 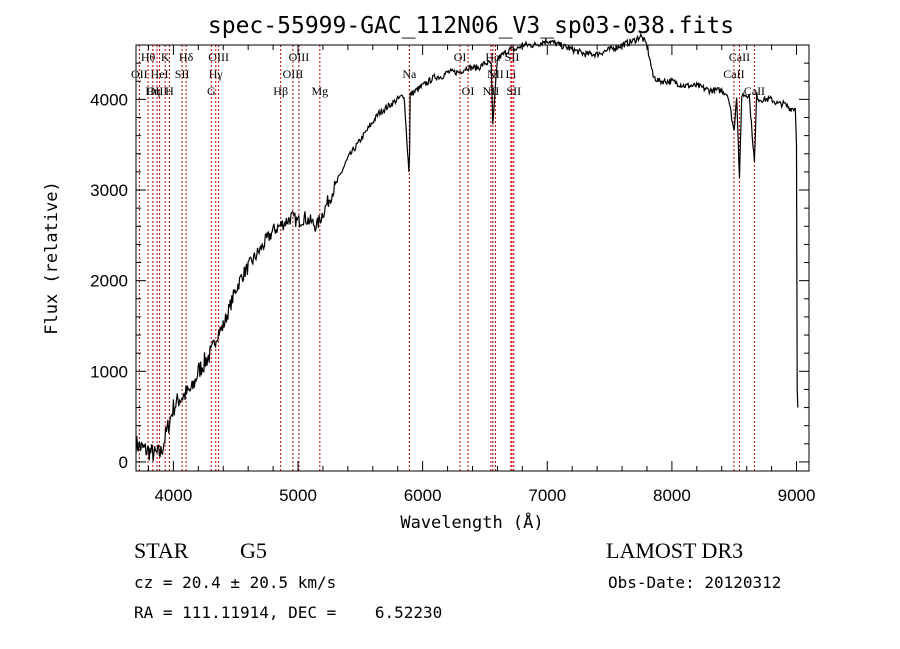 I want to click on survey-name: LAMOST DR3, so click(x=675, y=550).